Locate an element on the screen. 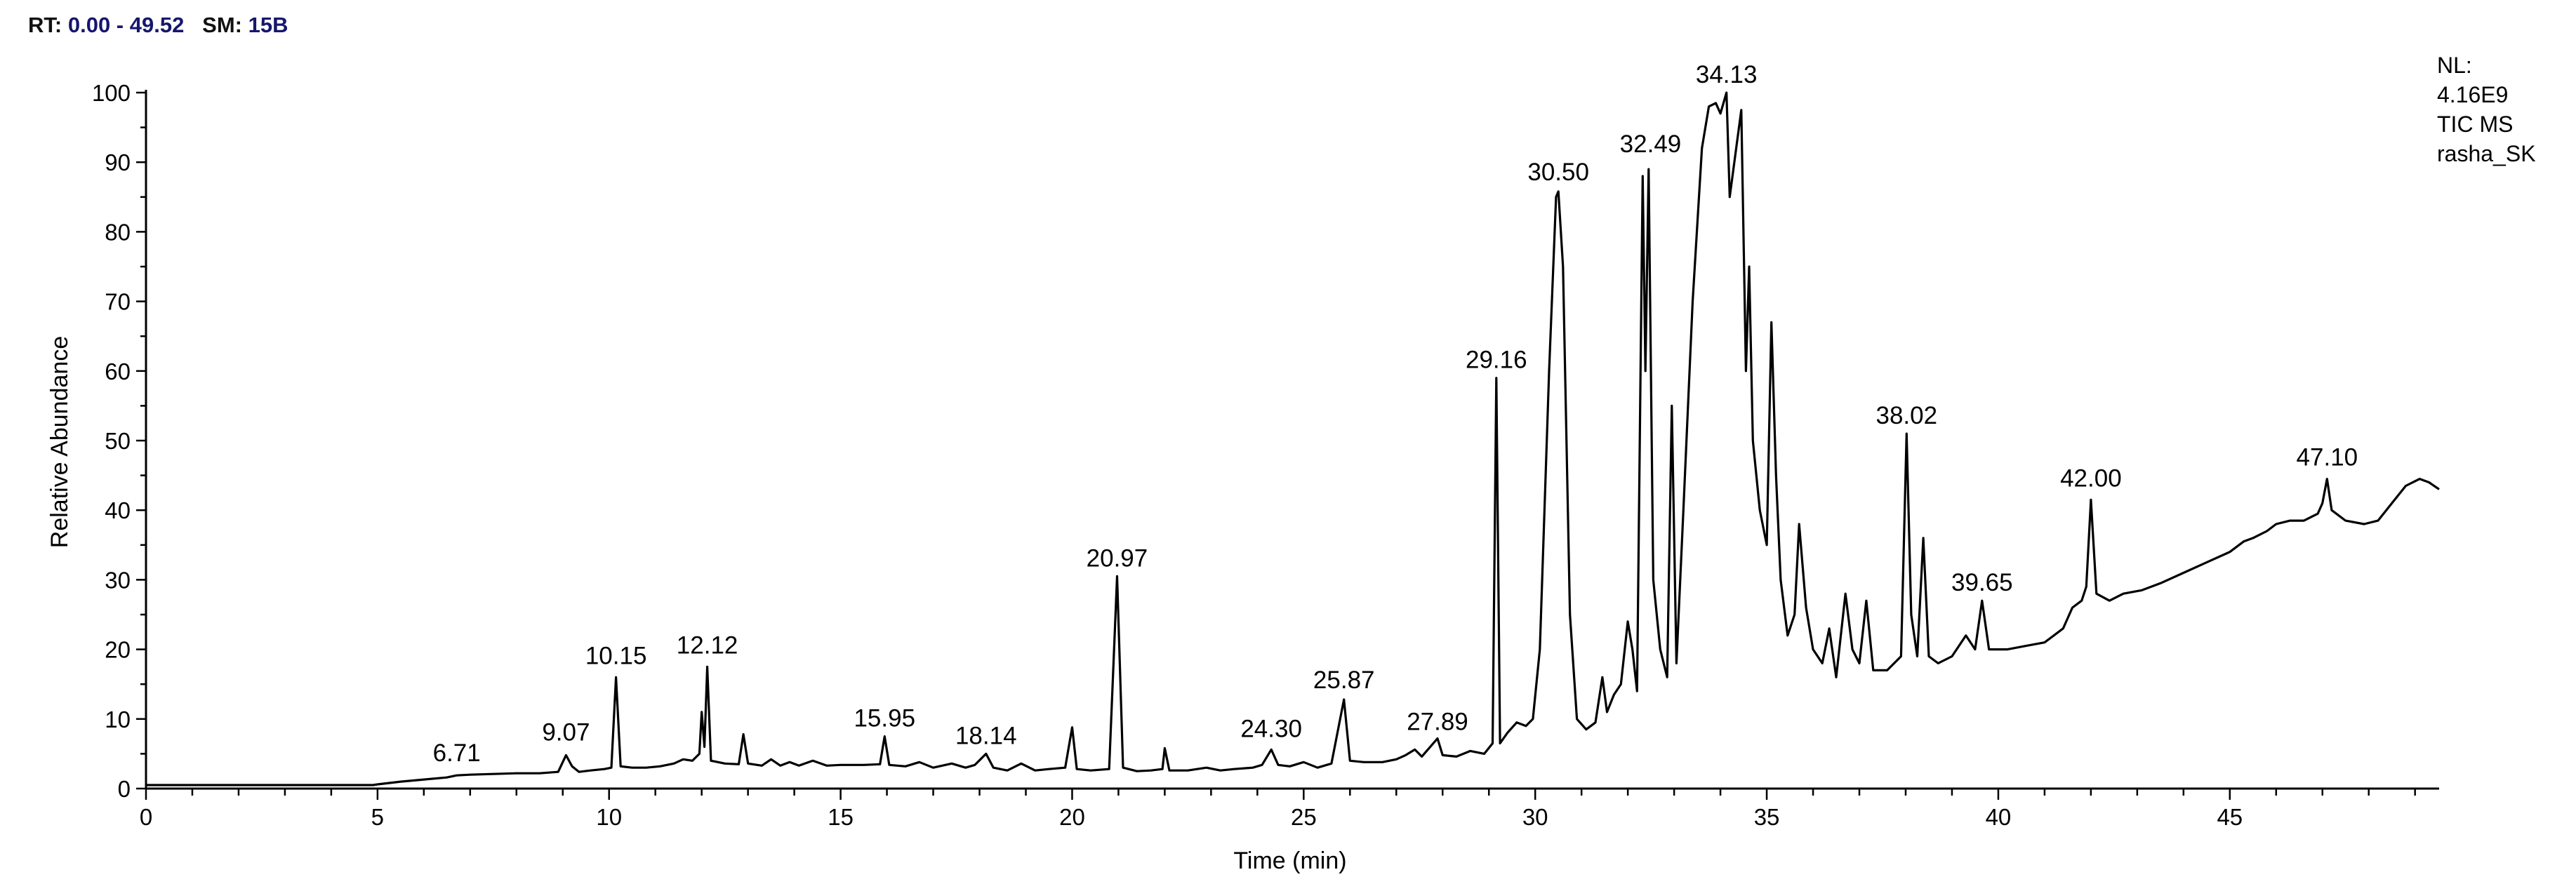 Image resolution: width=2576 pixels, height=891 pixels. y-tick-label: 70 is located at coordinates (118, 302).